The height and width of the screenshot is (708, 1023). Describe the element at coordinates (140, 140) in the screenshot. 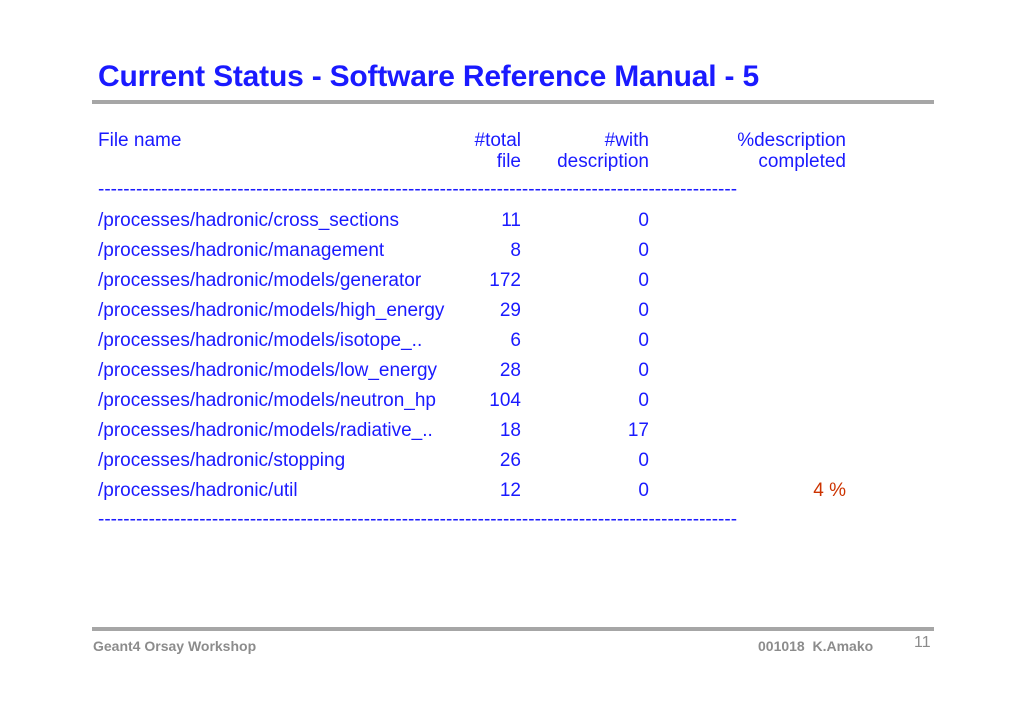

I see `header-file-name: File name` at that location.